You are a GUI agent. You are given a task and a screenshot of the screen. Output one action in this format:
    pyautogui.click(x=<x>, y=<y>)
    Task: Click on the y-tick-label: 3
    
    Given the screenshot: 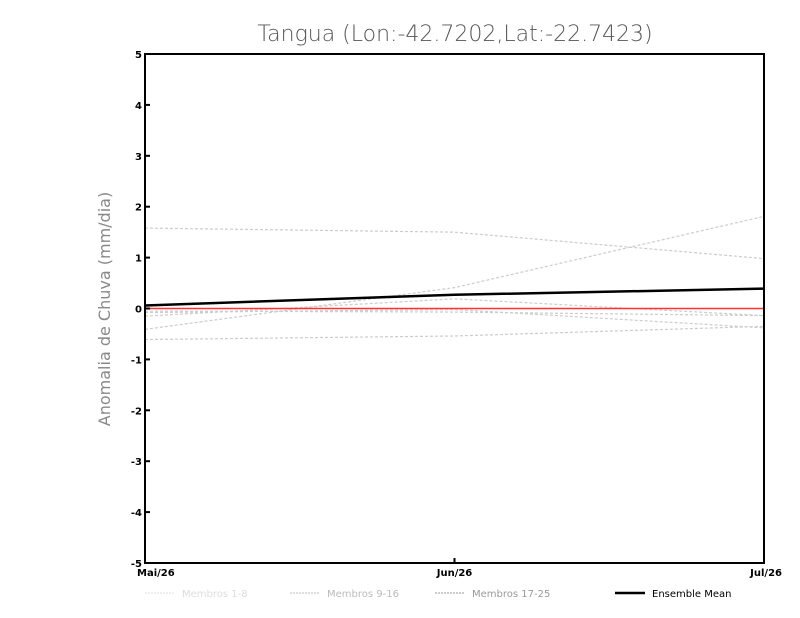 What is the action you would take?
    pyautogui.click(x=138, y=157)
    